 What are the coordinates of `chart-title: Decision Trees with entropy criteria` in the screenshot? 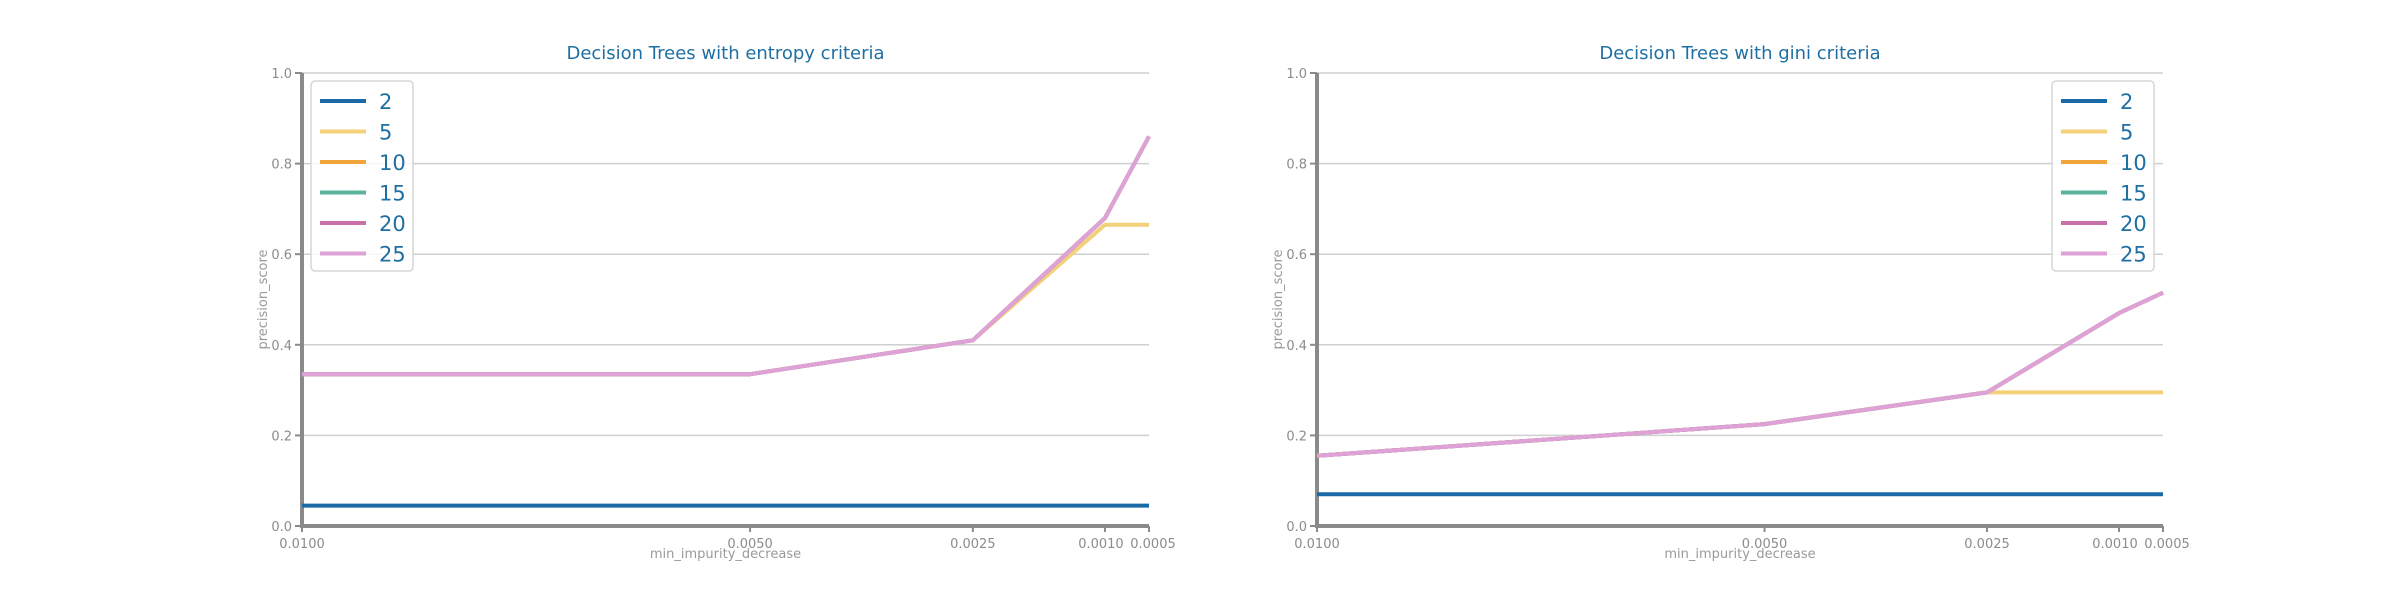 It's located at (725, 53).